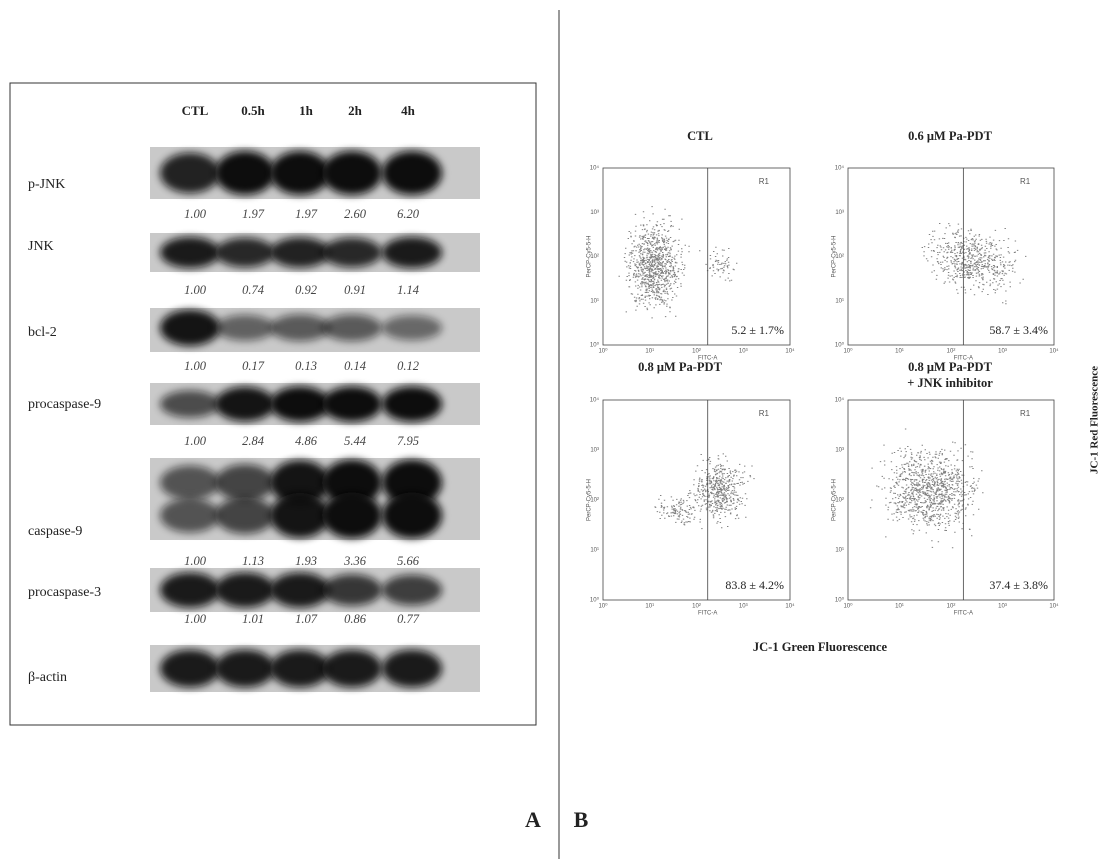 The width and height of the screenshot is (1109, 859). I want to click on y-tick-label: 10², so click(839, 501).